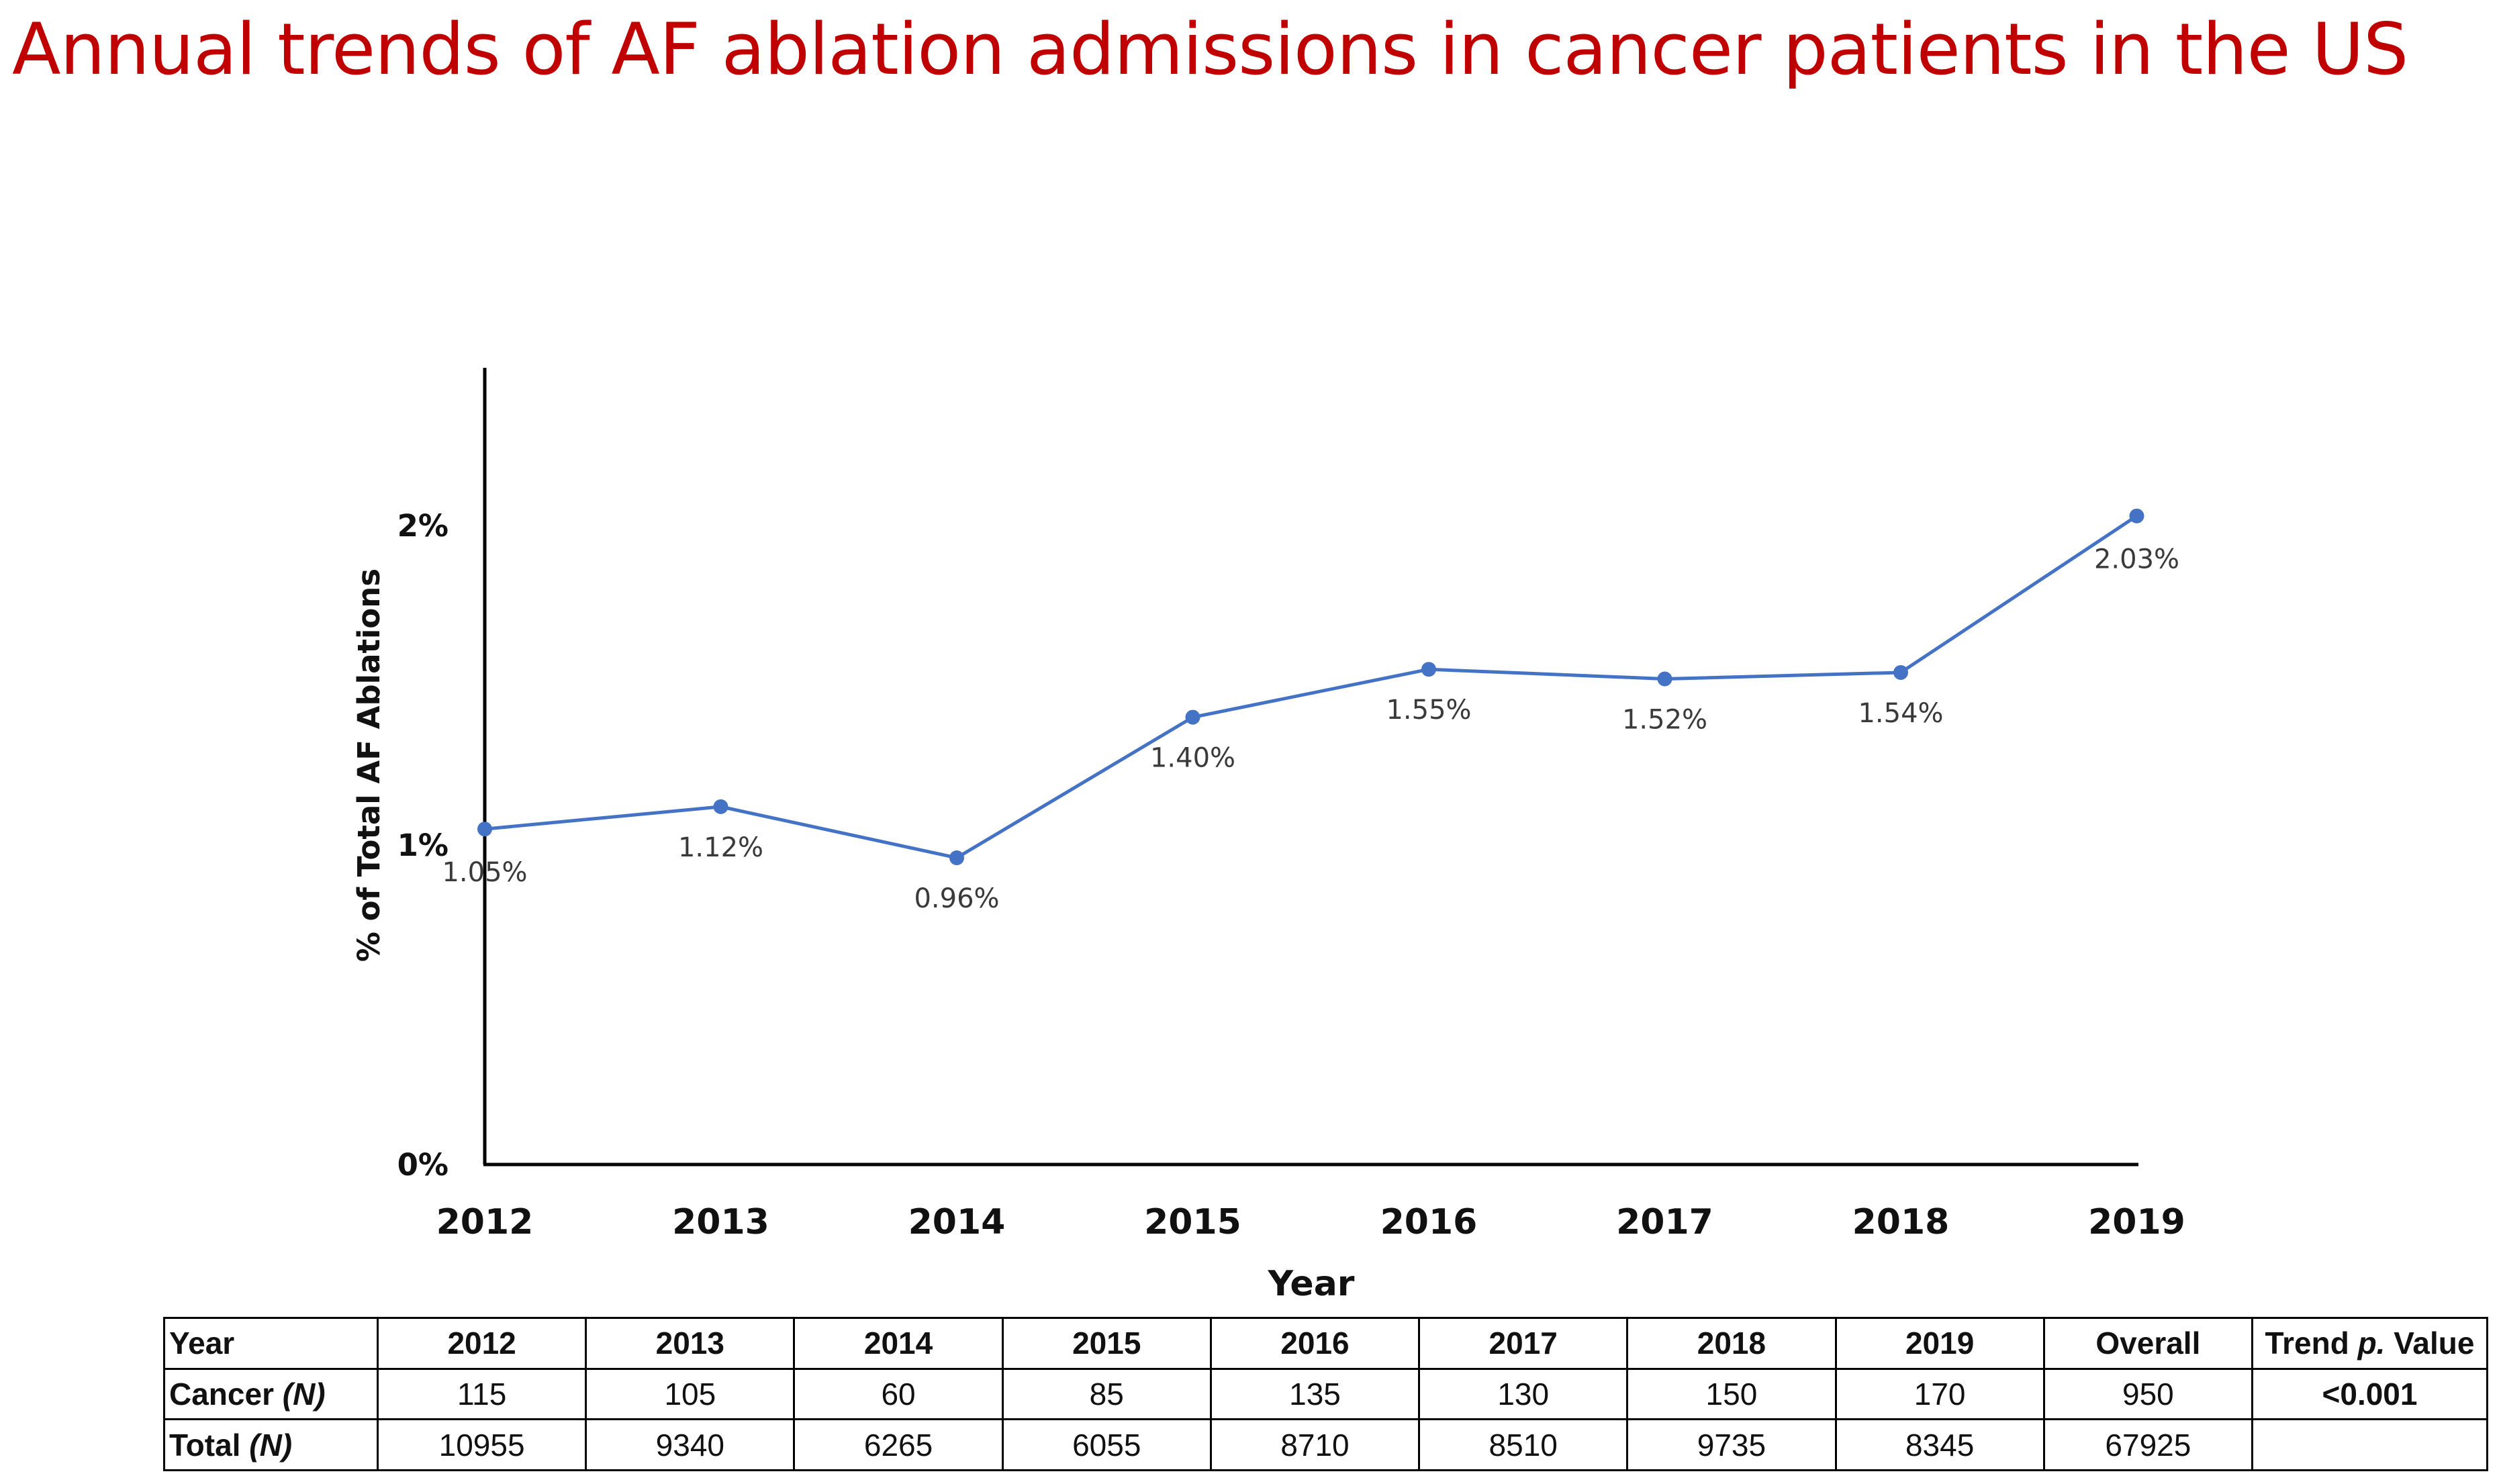  Describe the element at coordinates (1192, 759) in the screenshot. I see `data-label: 1.40%` at that location.